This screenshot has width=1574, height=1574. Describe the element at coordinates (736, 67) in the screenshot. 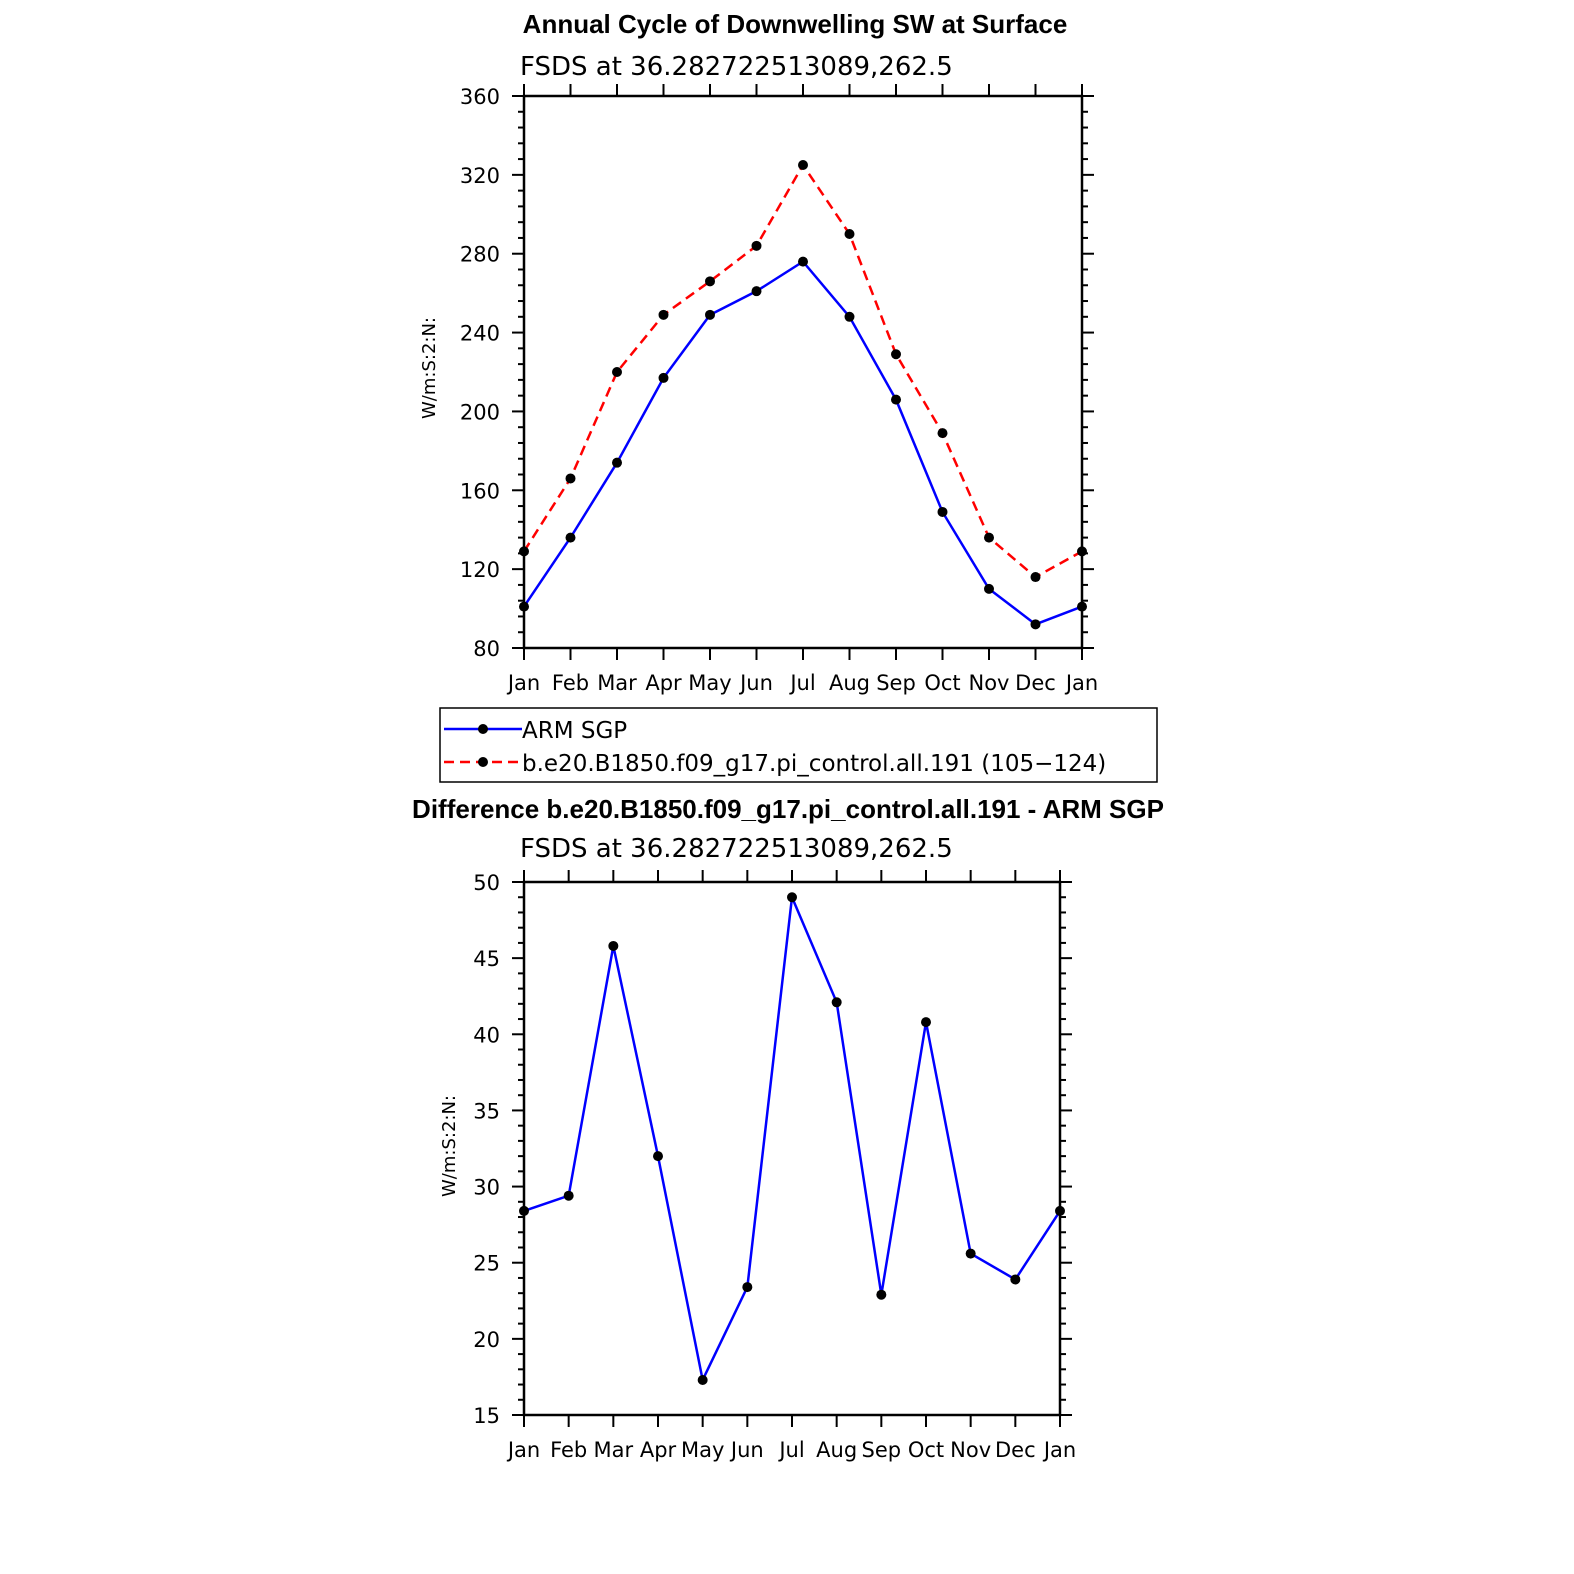

I see `chart1-subtitle: FSDS at 36.282722513089,262.5` at that location.